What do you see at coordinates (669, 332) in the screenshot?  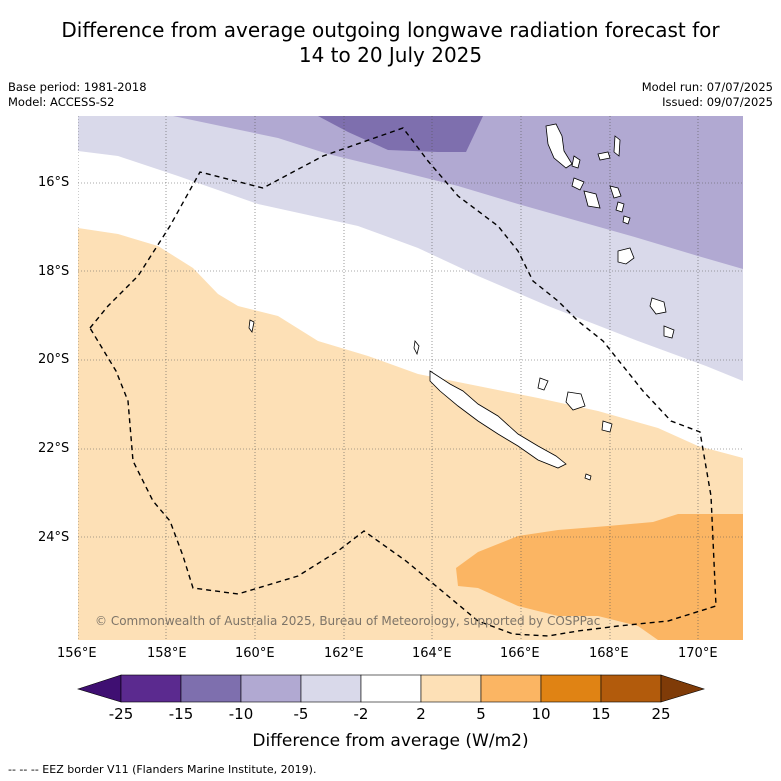 I see `tanna-island` at bounding box center [669, 332].